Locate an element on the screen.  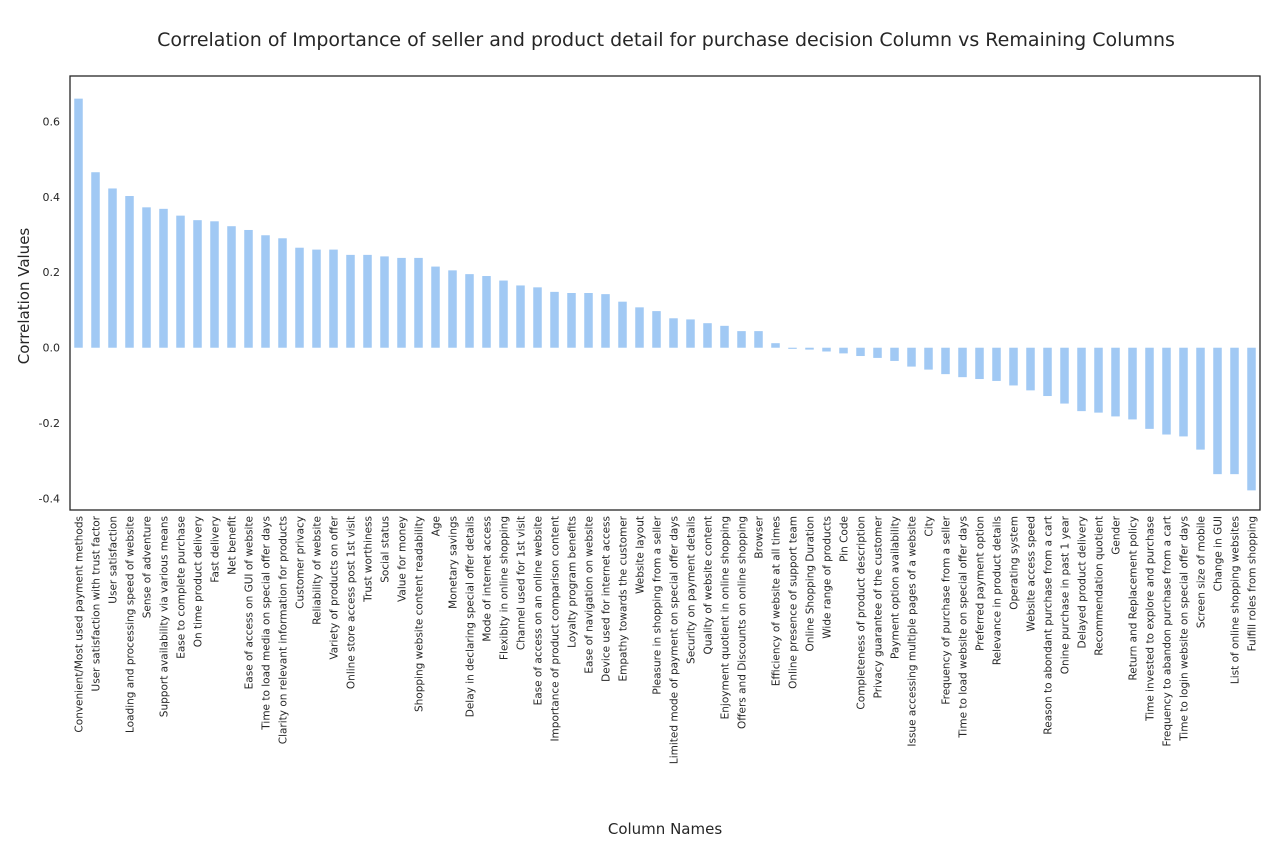
x-tick-label: Security on payment details is located at coordinates (692, 590).